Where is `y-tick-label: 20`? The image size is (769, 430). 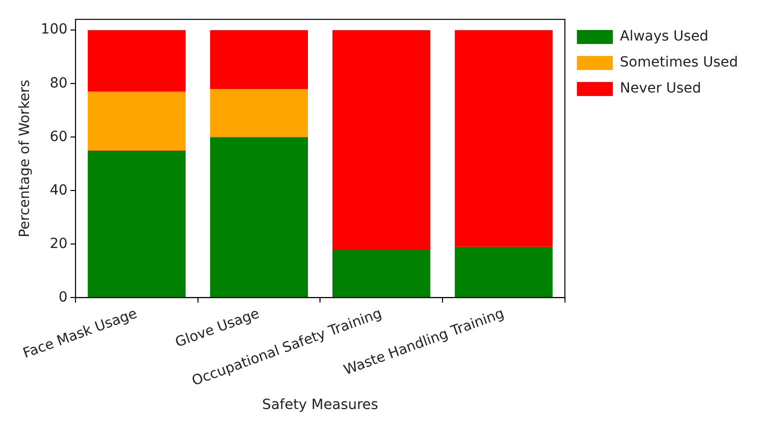
y-tick-label: 20 is located at coordinates (59, 244).